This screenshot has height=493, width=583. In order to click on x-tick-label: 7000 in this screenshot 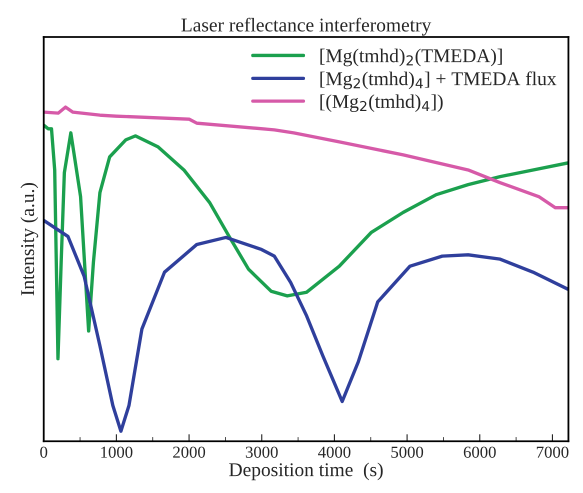, I will do `click(552, 452)`.